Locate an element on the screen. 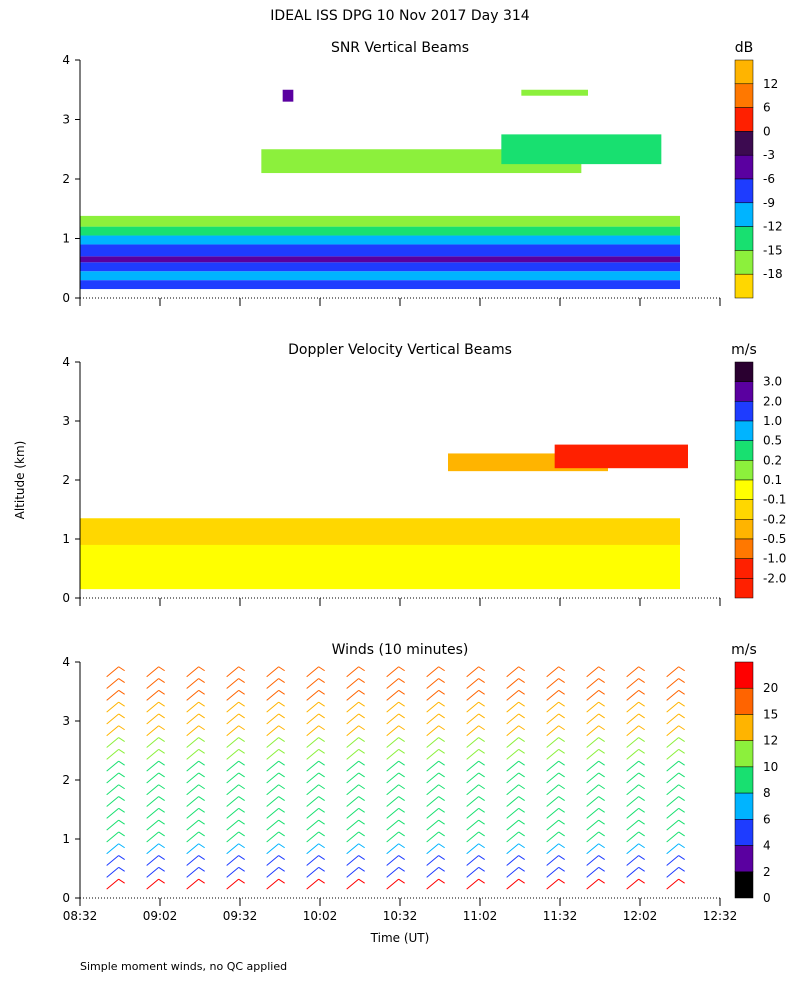 This screenshot has width=800, height=1000. y-tick-label: 0 is located at coordinates (66, 298).